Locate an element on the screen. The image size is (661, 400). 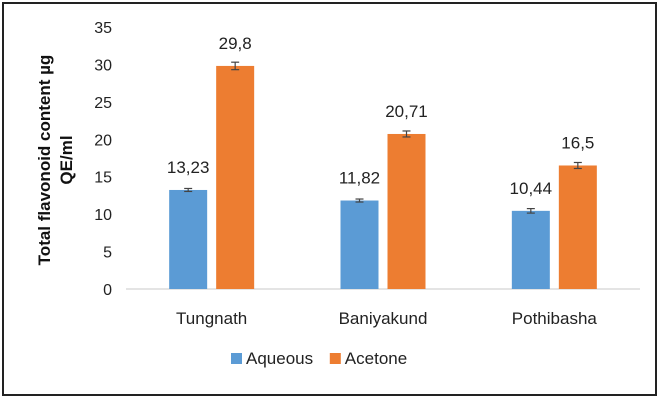
bar-aqueous-tungnath is located at coordinates (188, 239).